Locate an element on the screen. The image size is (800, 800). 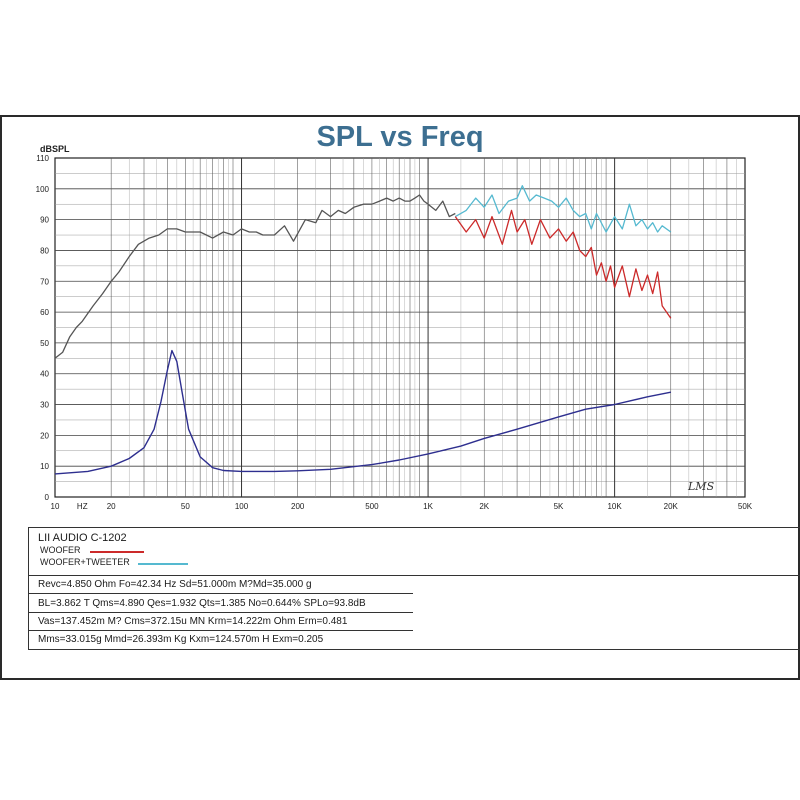
x-tick-label: 1K is located at coordinates (428, 506).